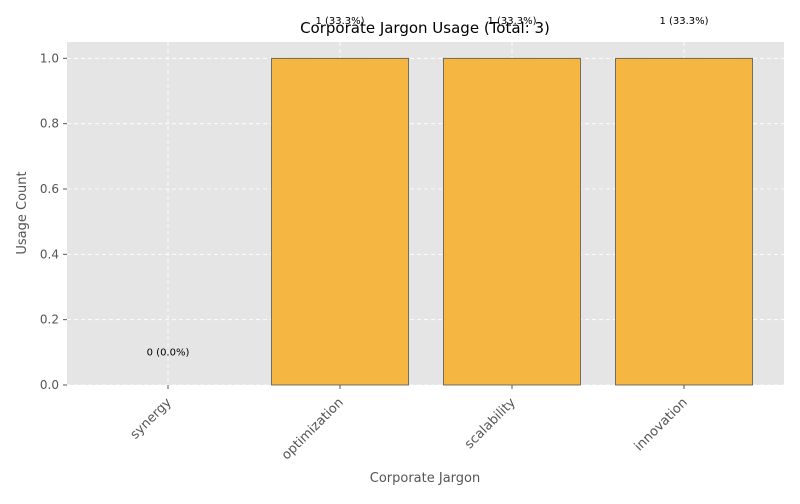 The width and height of the screenshot is (800, 504). Describe the element at coordinates (49, 320) in the screenshot. I see `y-tick-label: 0.2` at that location.